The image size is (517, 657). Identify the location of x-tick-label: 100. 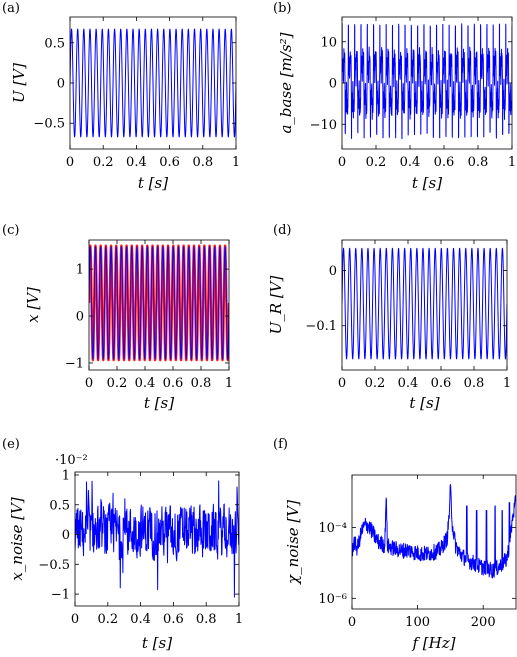
(417, 622).